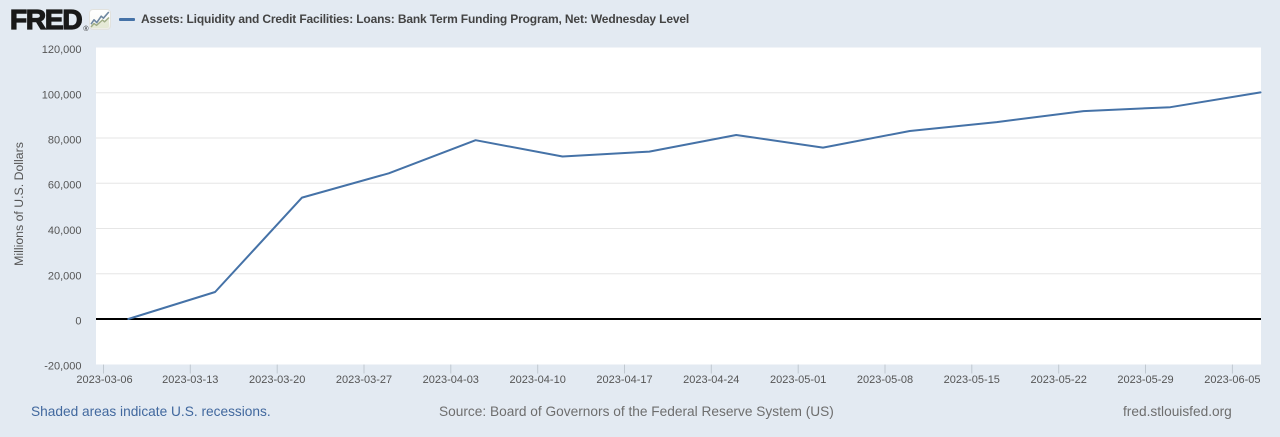 This screenshot has height=437, width=1280. Describe the element at coordinates (624, 380) in the screenshot. I see `svg-text: 2023-04-17` at that location.